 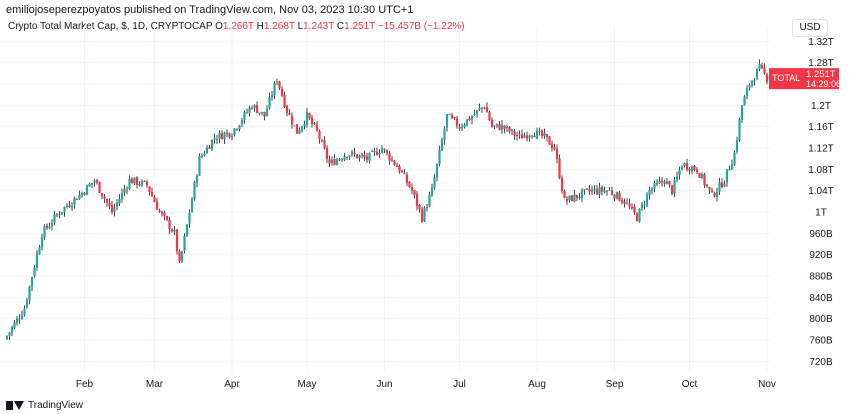 What do you see at coordinates (155, 384) in the screenshot?
I see `x-tick-label: Mar` at bounding box center [155, 384].